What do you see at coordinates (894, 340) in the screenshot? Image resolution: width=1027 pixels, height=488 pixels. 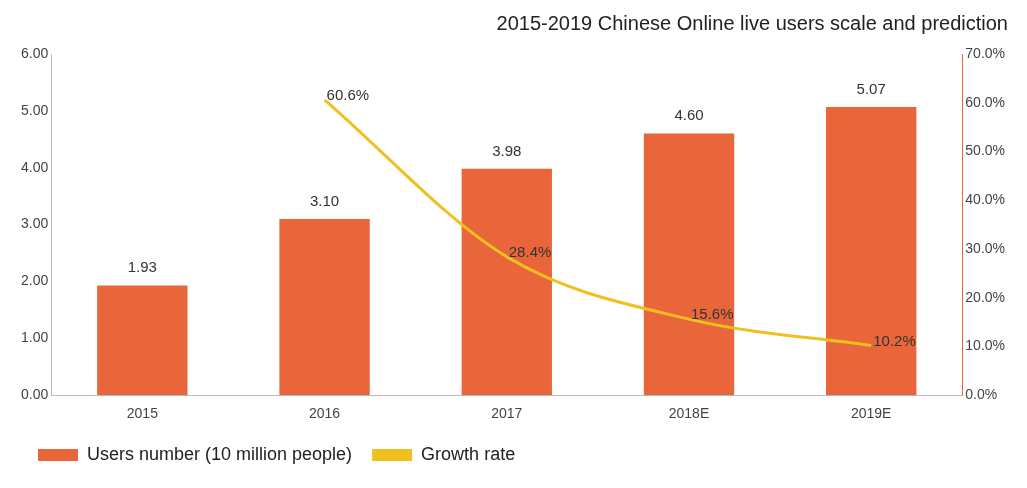 I see `data-label: 10.2%` at bounding box center [894, 340].